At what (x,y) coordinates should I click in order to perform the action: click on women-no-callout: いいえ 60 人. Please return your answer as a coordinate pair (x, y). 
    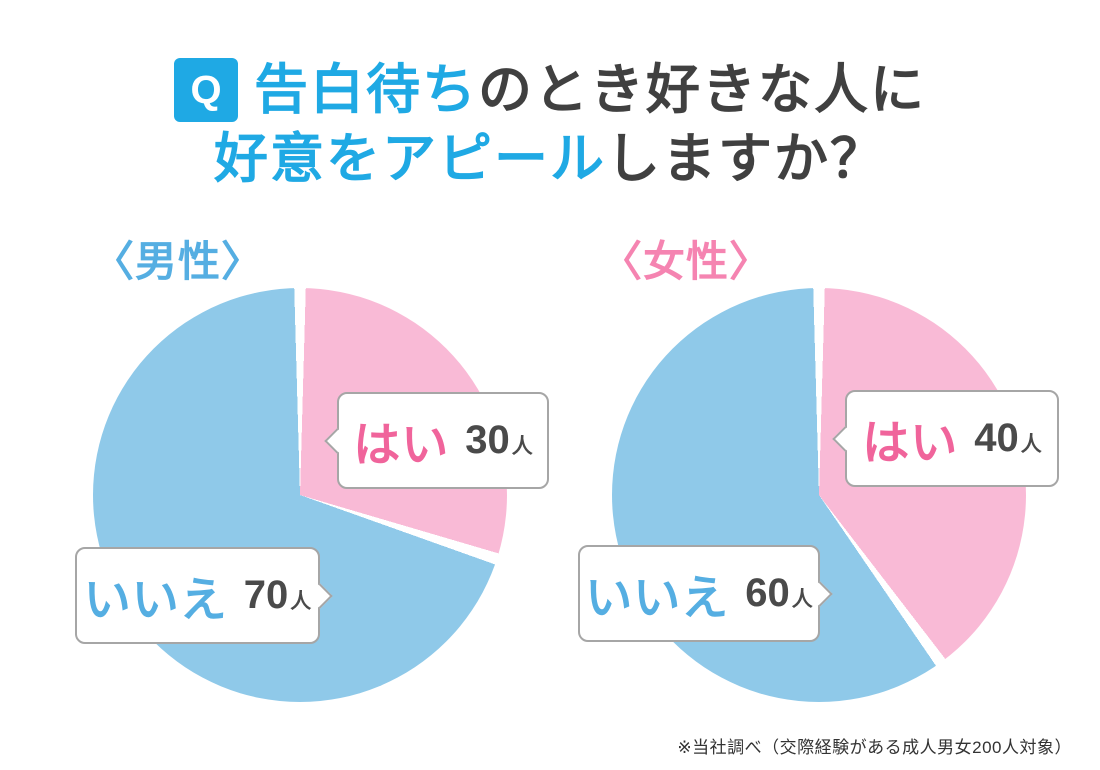
    Looking at the image, I should click on (705, 593).